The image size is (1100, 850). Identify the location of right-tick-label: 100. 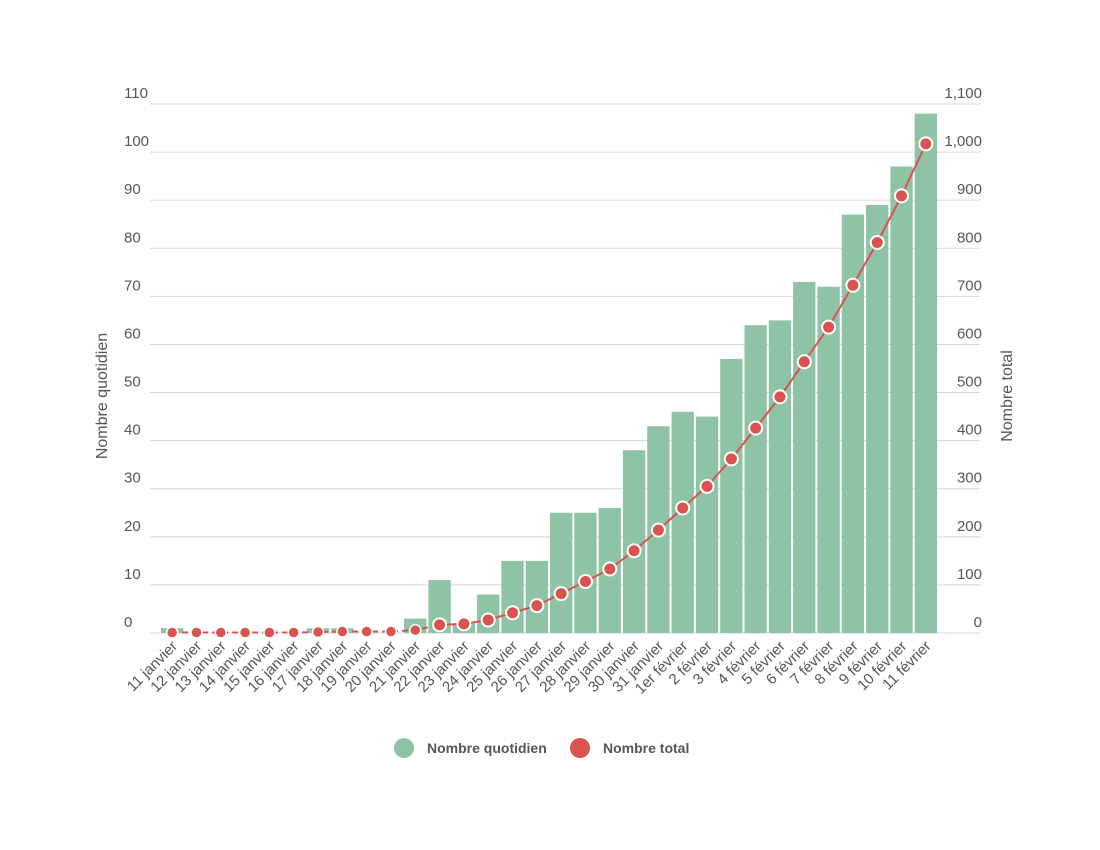
(969, 574).